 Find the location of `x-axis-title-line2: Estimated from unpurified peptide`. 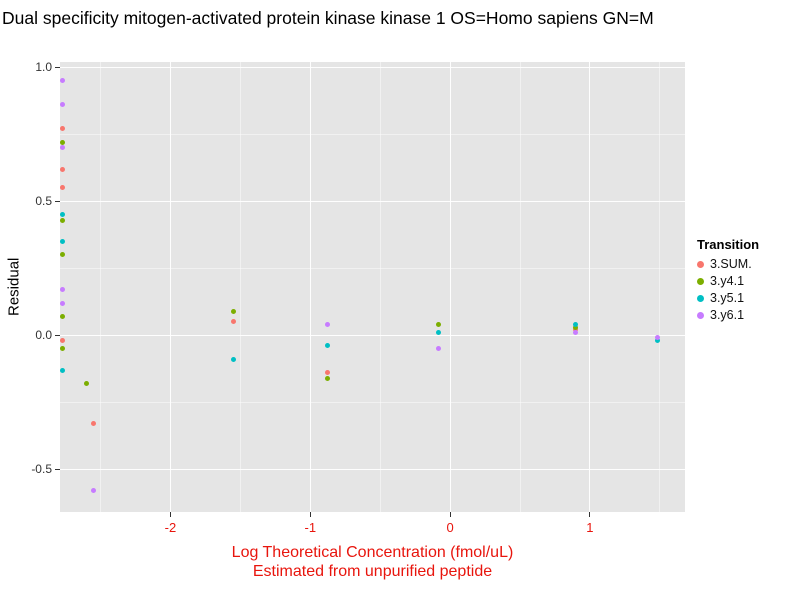

x-axis-title-line2: Estimated from unpurified peptide is located at coordinates (372, 572).